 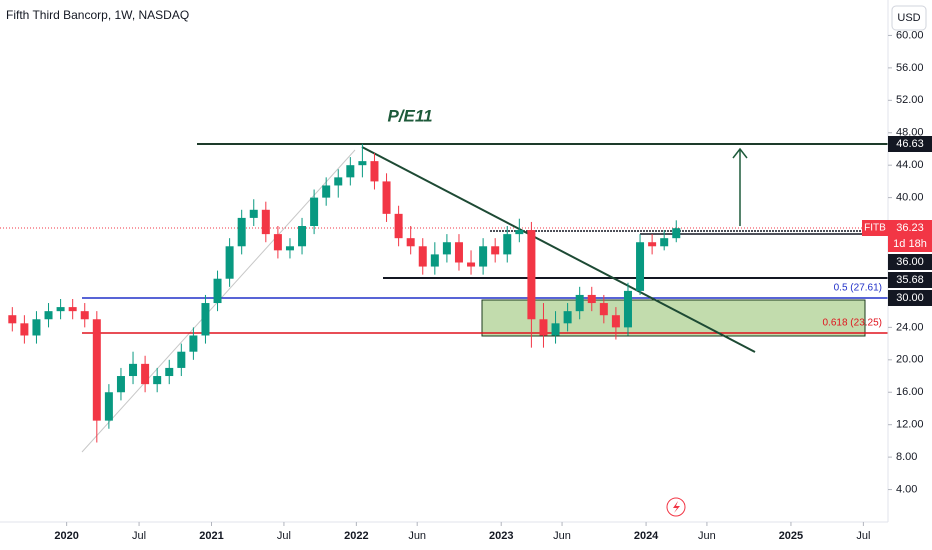 What do you see at coordinates (910, 165) in the screenshot?
I see `y-tick-label: 44.00` at bounding box center [910, 165].